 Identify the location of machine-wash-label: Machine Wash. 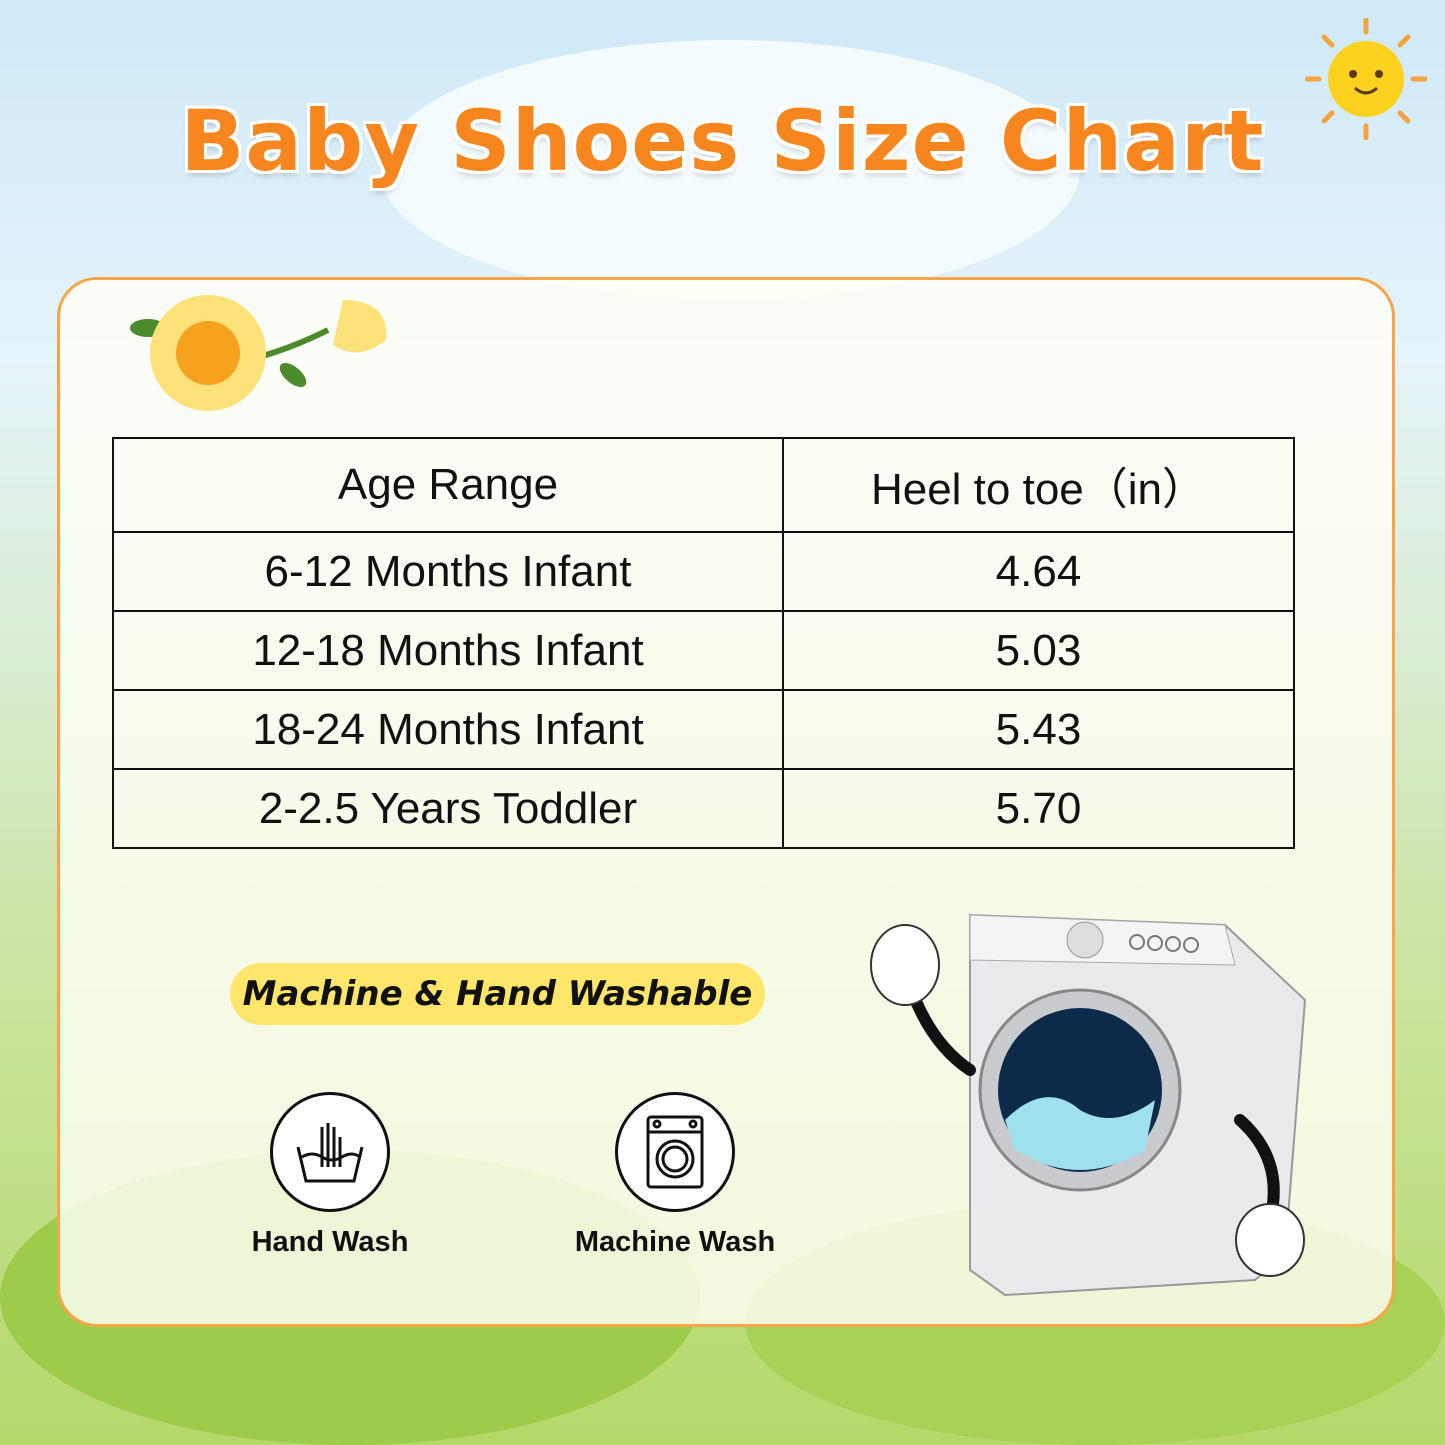
(675, 1242).